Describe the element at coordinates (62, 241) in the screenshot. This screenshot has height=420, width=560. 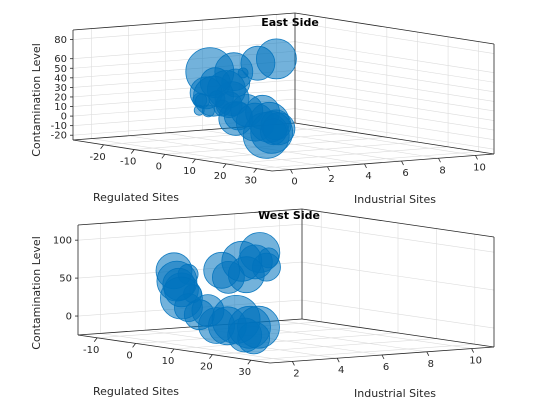
I see `z-tick-label: 100` at that location.